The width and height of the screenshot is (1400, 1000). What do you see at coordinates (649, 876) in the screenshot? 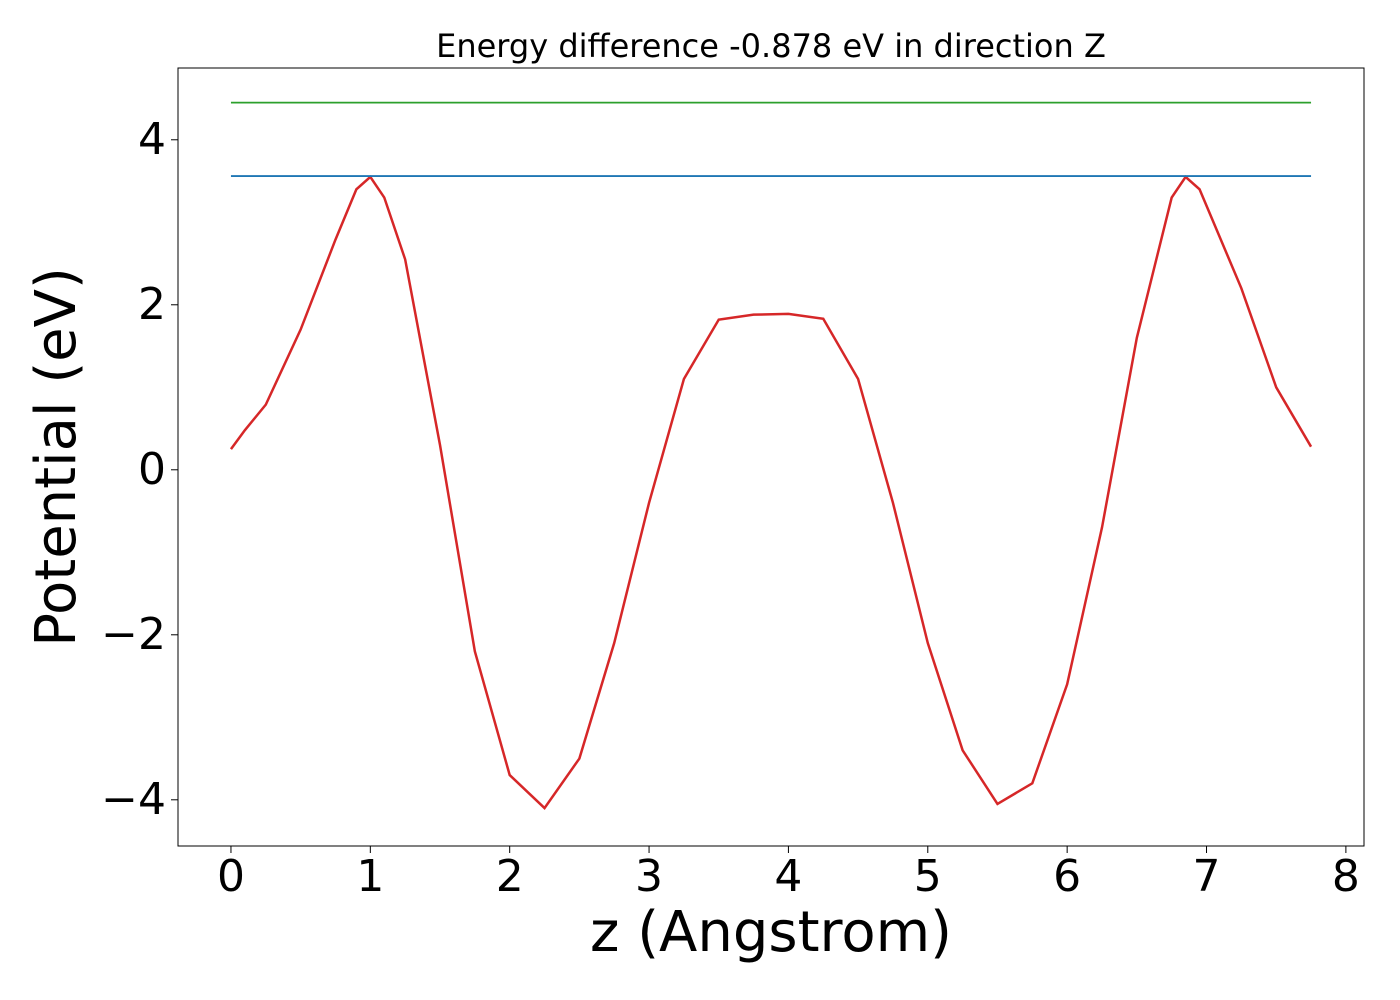
I see `x-tick-label: 3` at bounding box center [649, 876].